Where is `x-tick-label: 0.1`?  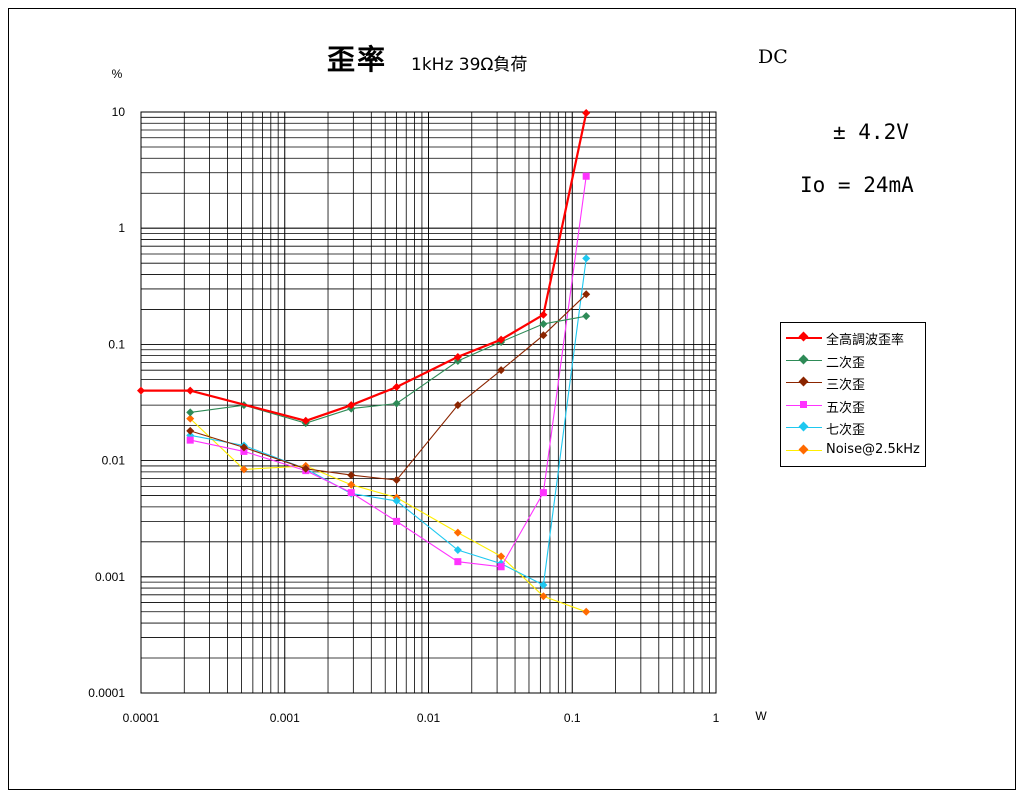
x-tick-label: 0.1 is located at coordinates (572, 718).